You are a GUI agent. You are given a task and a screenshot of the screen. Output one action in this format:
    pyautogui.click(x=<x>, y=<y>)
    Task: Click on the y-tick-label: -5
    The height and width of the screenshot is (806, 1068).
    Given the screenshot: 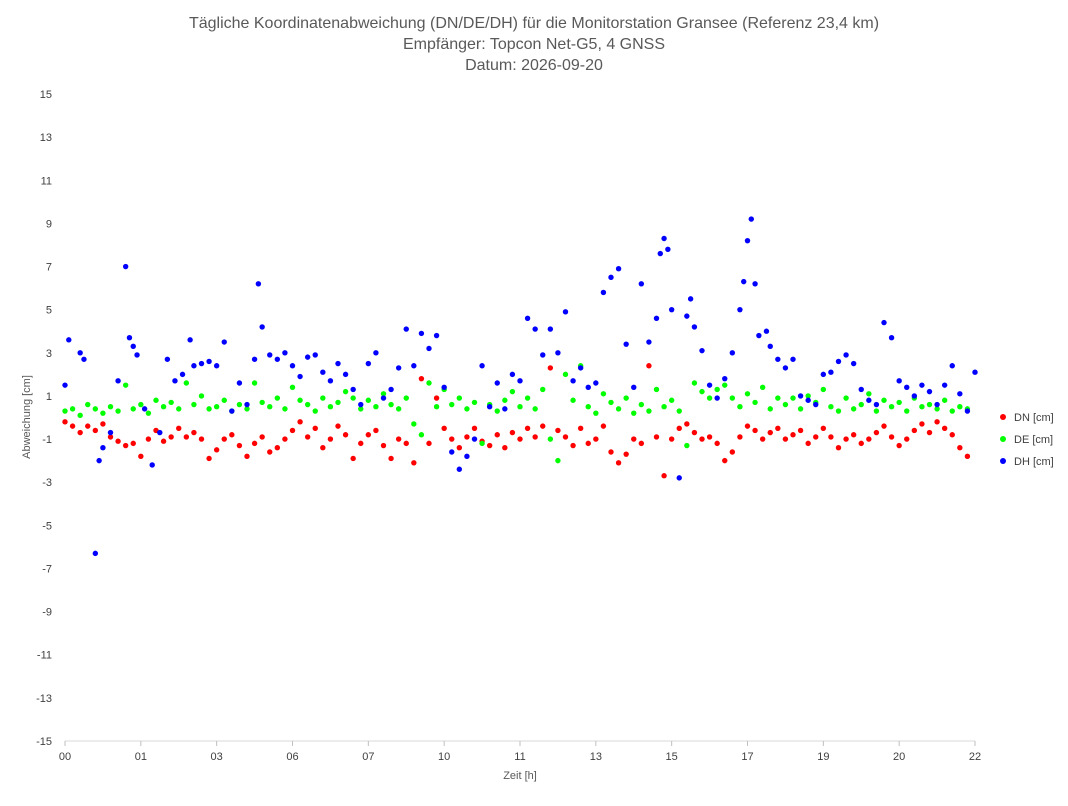 What is the action you would take?
    pyautogui.click(x=47, y=526)
    